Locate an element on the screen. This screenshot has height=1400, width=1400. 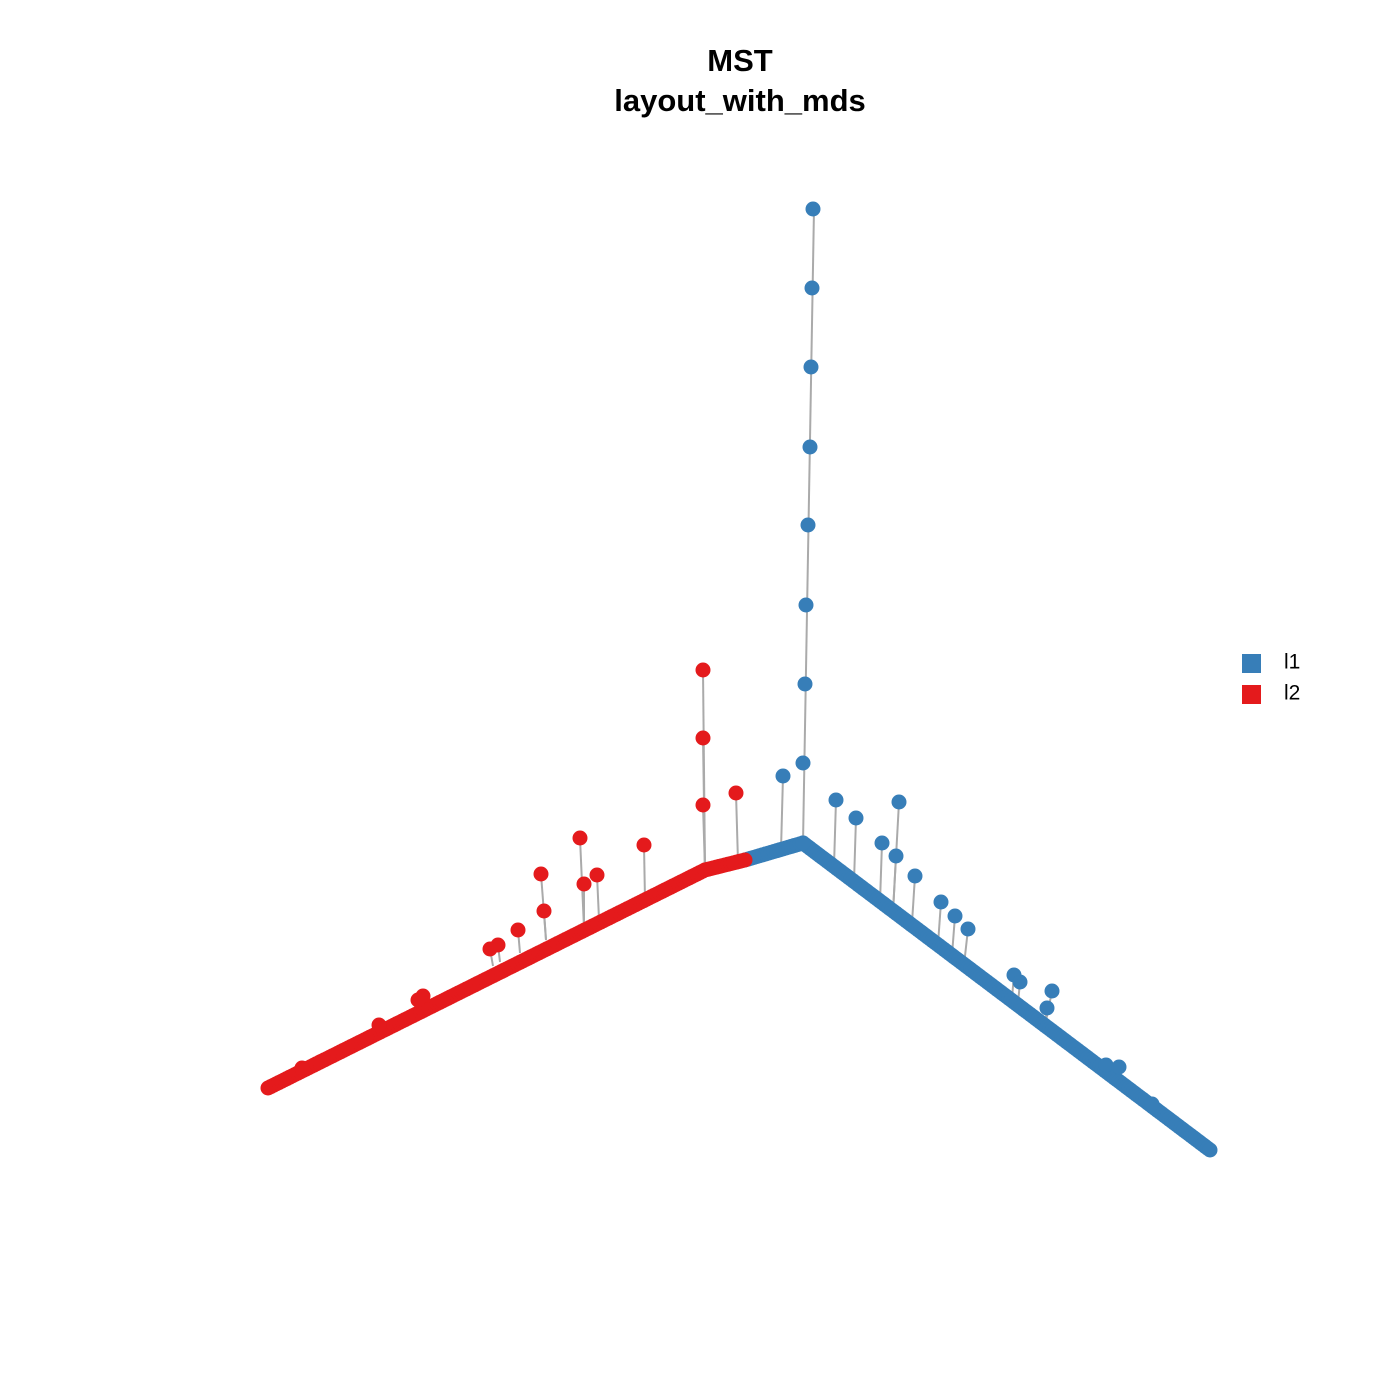
title: MST is located at coordinates (740, 60).